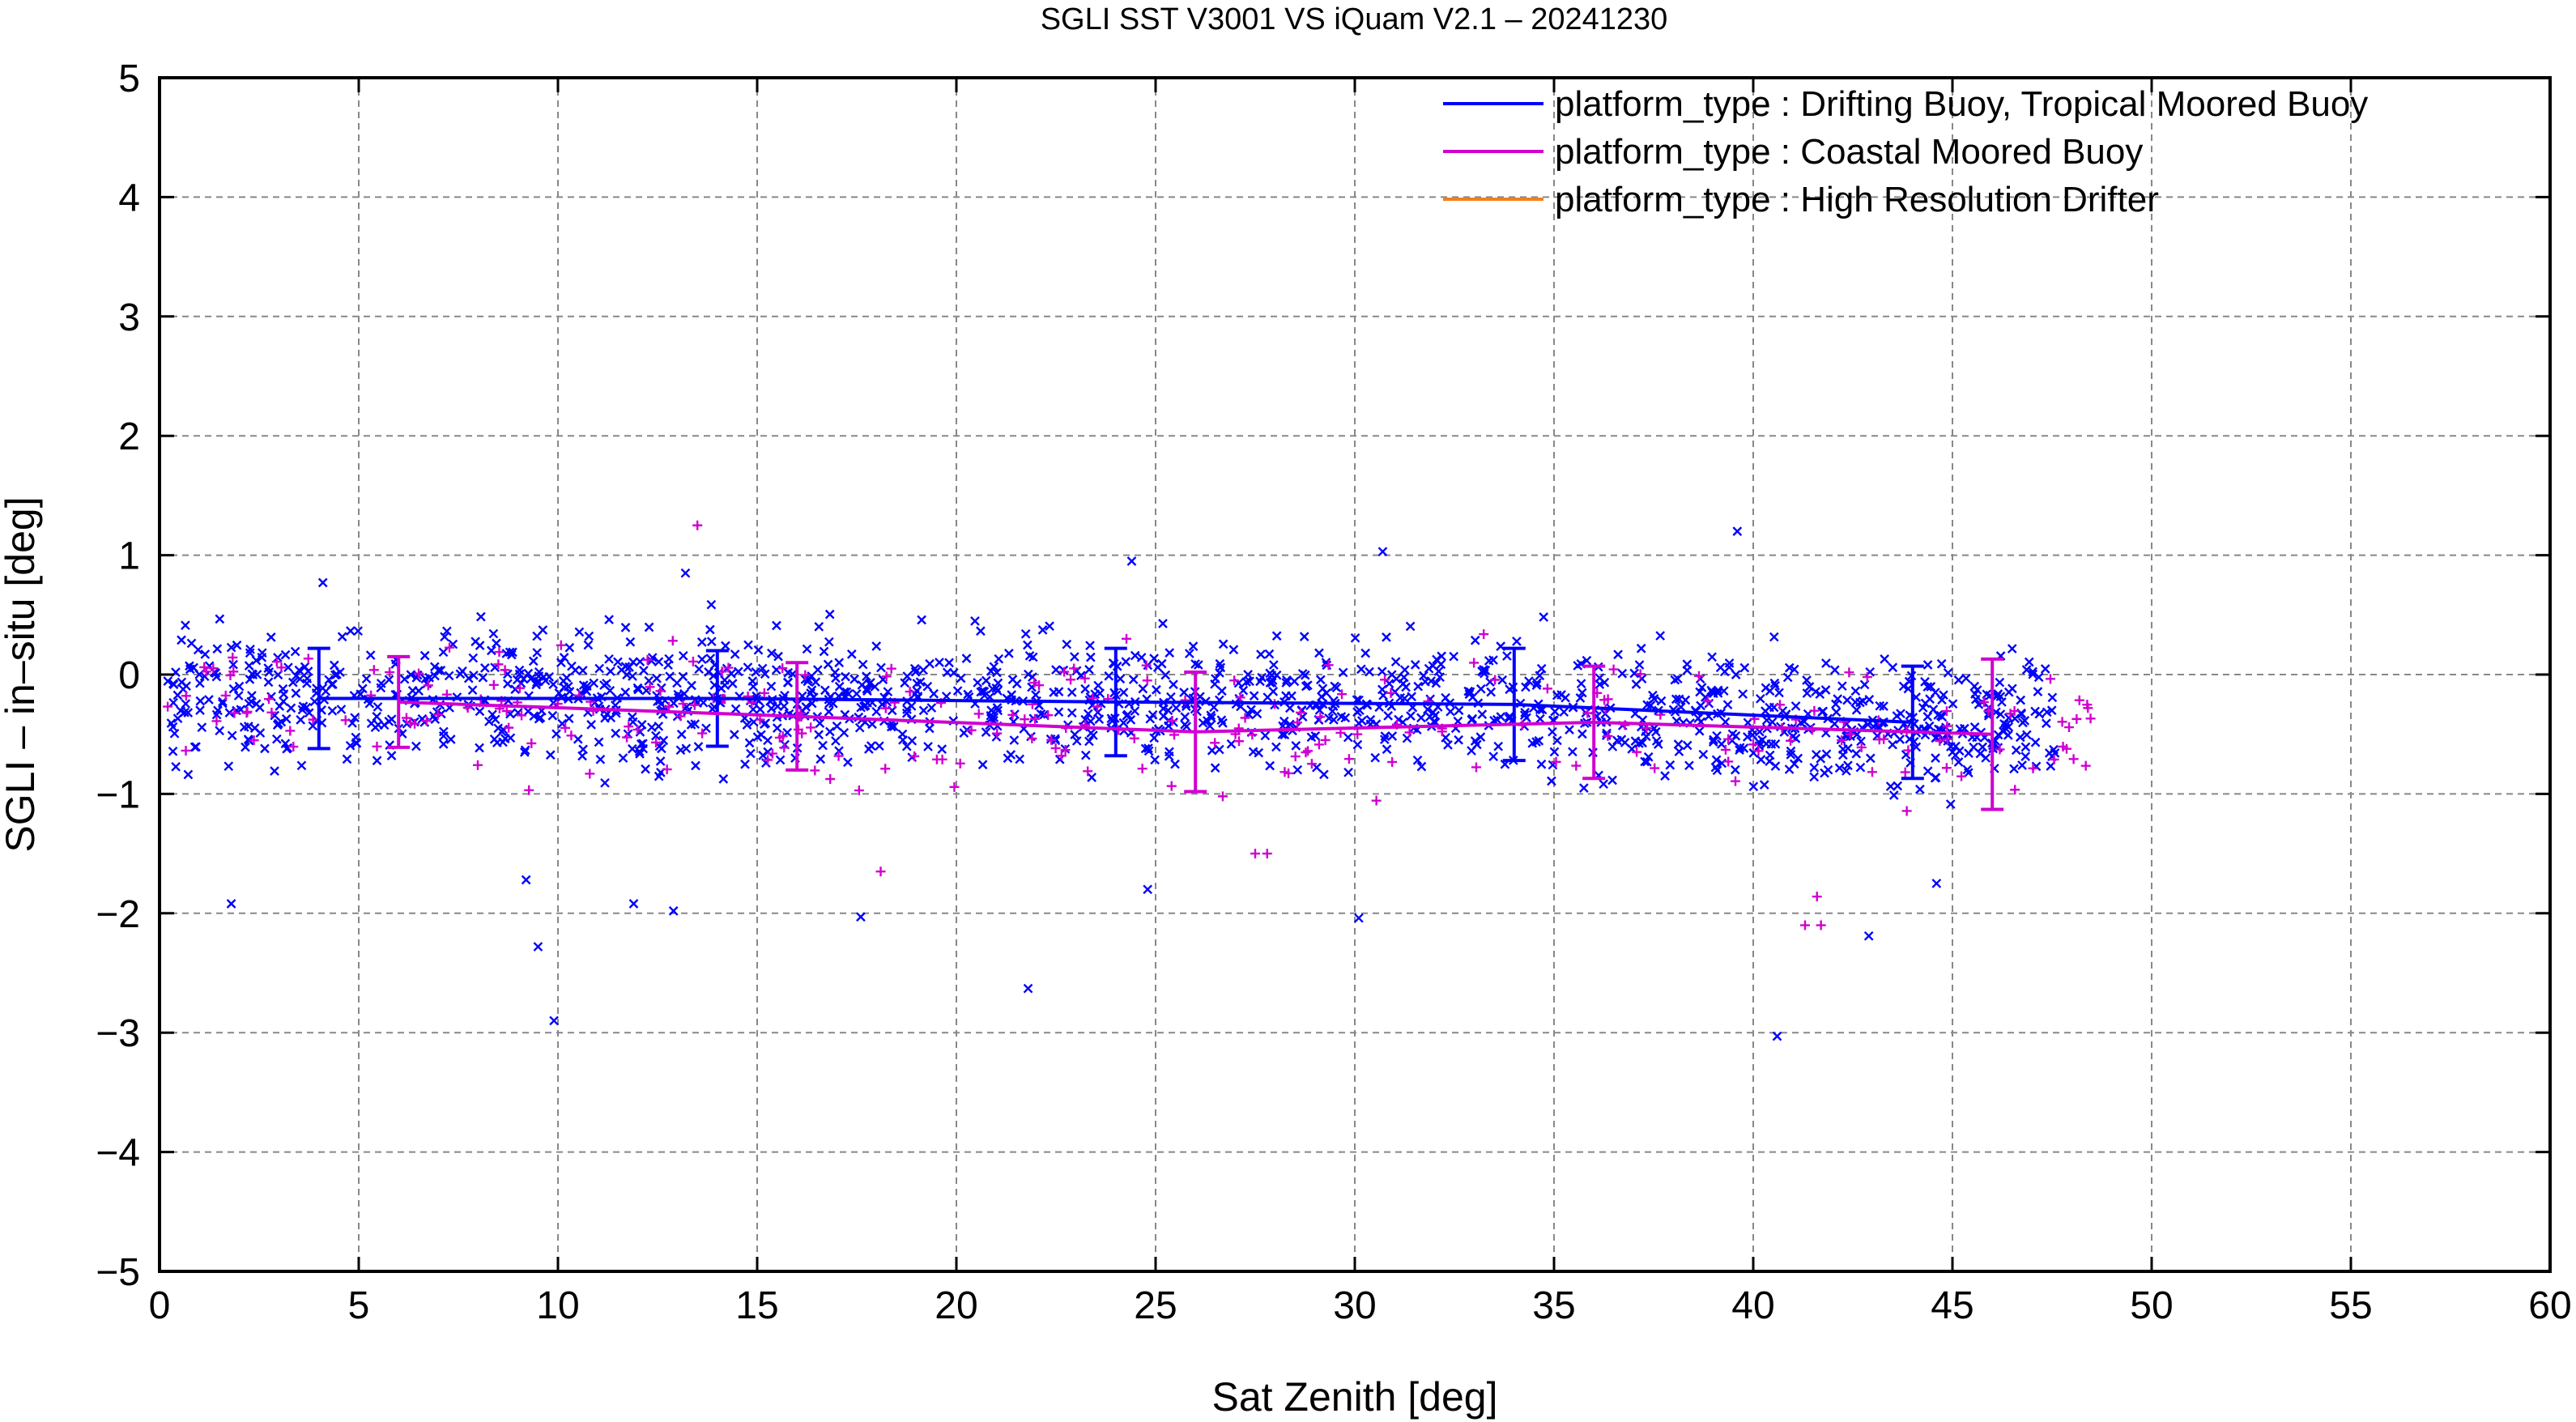  What do you see at coordinates (1752, 1305) in the screenshot?
I see `x-tick-label: 40` at bounding box center [1752, 1305].